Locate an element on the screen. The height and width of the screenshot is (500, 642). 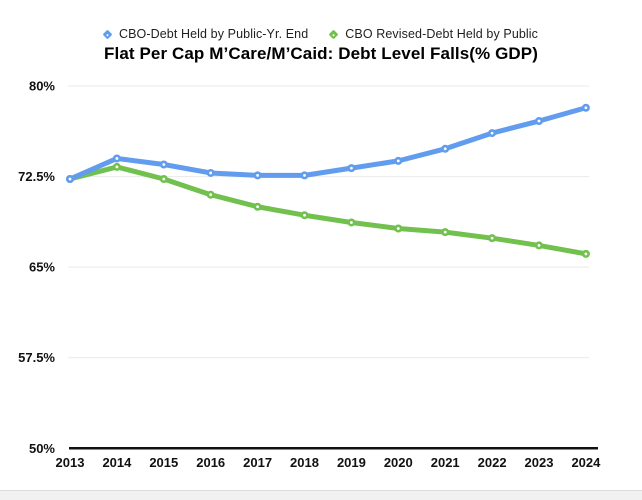
x-axis-tick-label: 2018 is located at coordinates (304, 462).